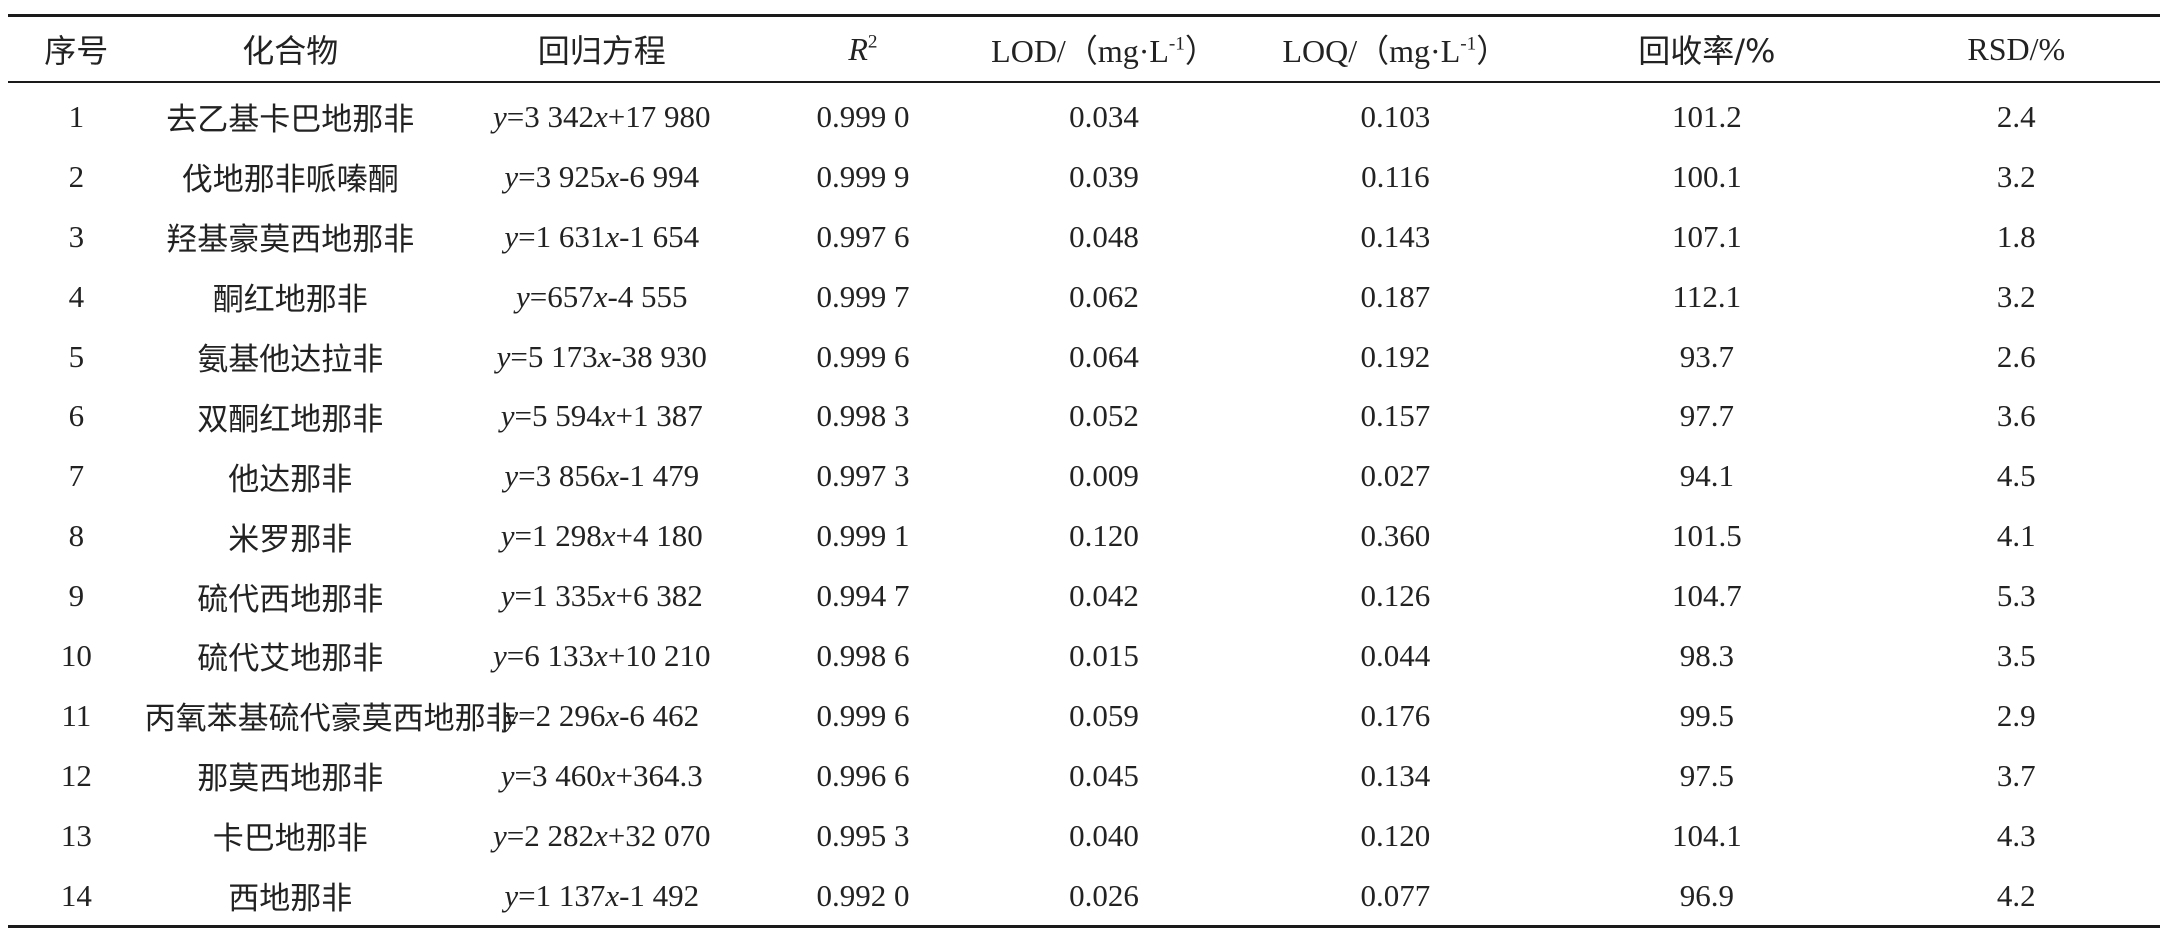 Image resolution: width=2168 pixels, height=928 pixels. What do you see at coordinates (1706, 715) in the screenshot?
I see `cell-recovery: 99.5` at bounding box center [1706, 715].